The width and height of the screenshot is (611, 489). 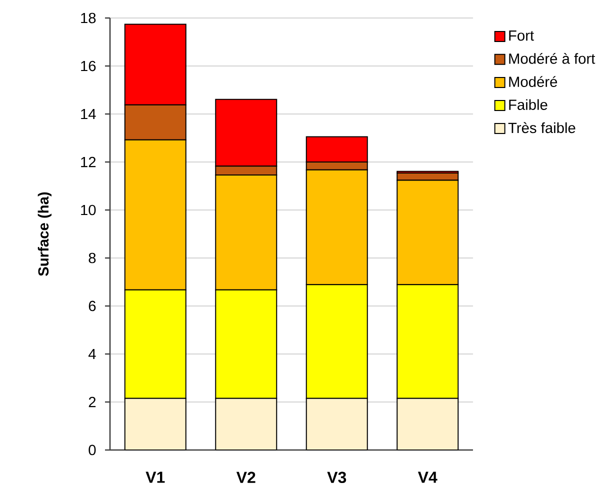 I want to click on legend-label: Faible, so click(x=528, y=104).